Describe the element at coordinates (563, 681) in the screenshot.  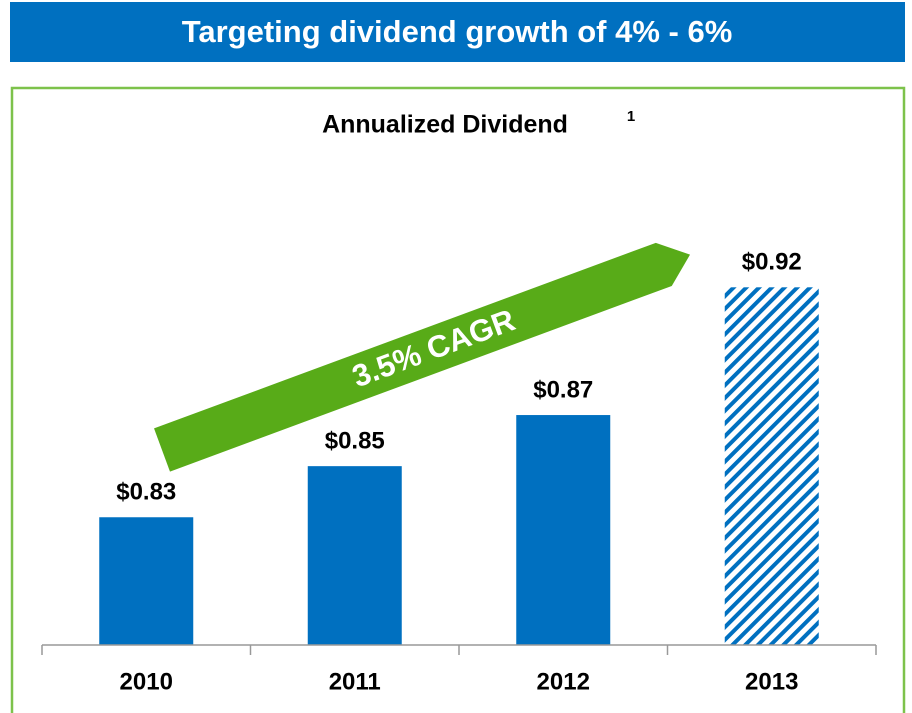
I see `x-tick-label: 2012` at that location.